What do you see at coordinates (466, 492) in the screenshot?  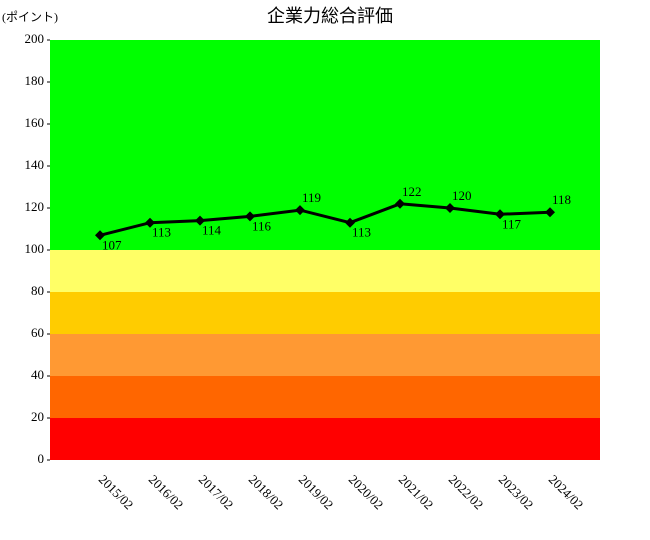 I see `x-tick-label: 2022/02` at bounding box center [466, 492].